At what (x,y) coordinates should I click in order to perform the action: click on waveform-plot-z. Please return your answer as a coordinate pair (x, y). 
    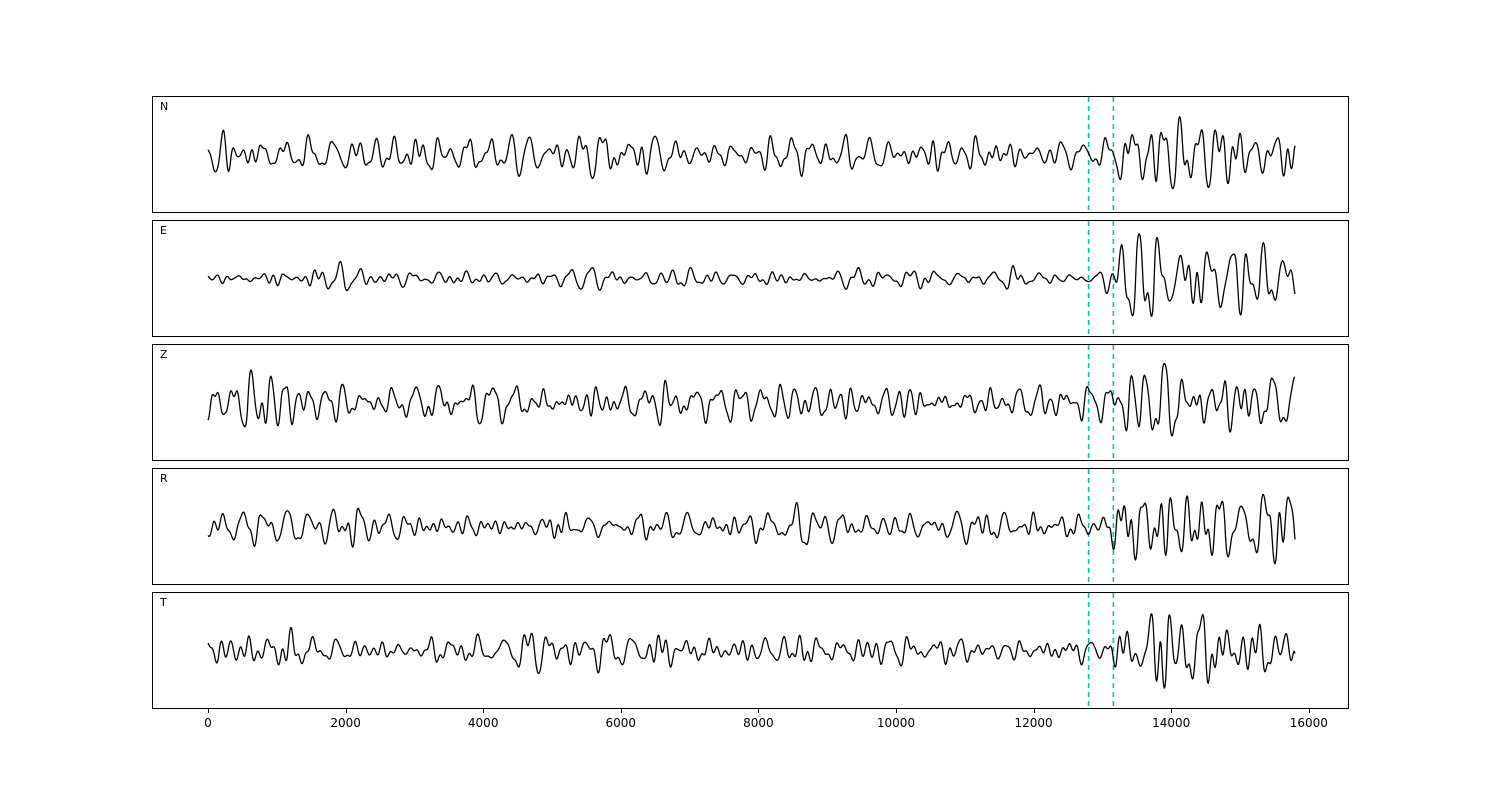
    Looking at the image, I should click on (751, 402).